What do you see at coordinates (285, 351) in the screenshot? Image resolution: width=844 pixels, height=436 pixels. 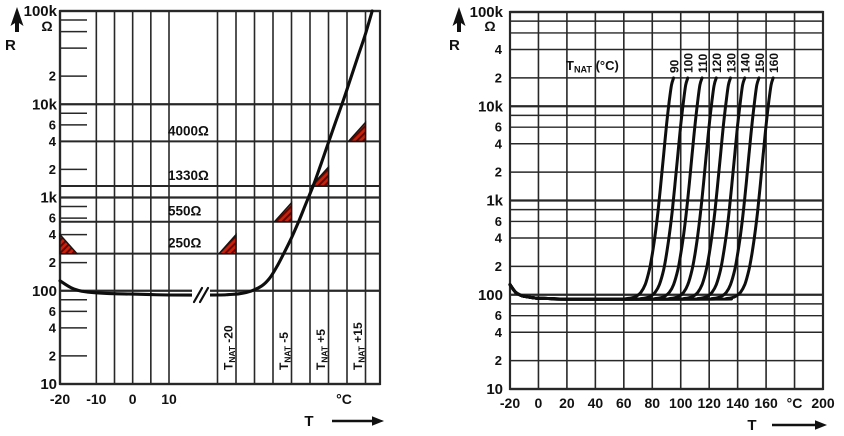 I see `tnat-line-label: TNAT -5` at bounding box center [285, 351].